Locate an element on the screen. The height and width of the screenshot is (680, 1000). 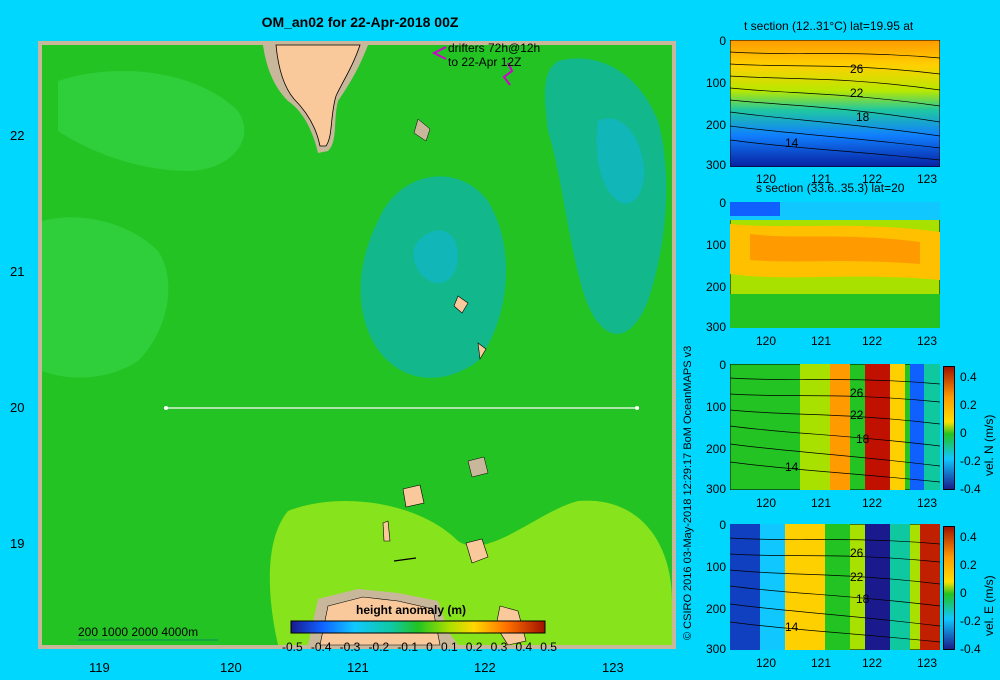
velocity-north-panel is located at coordinates (835, 427).